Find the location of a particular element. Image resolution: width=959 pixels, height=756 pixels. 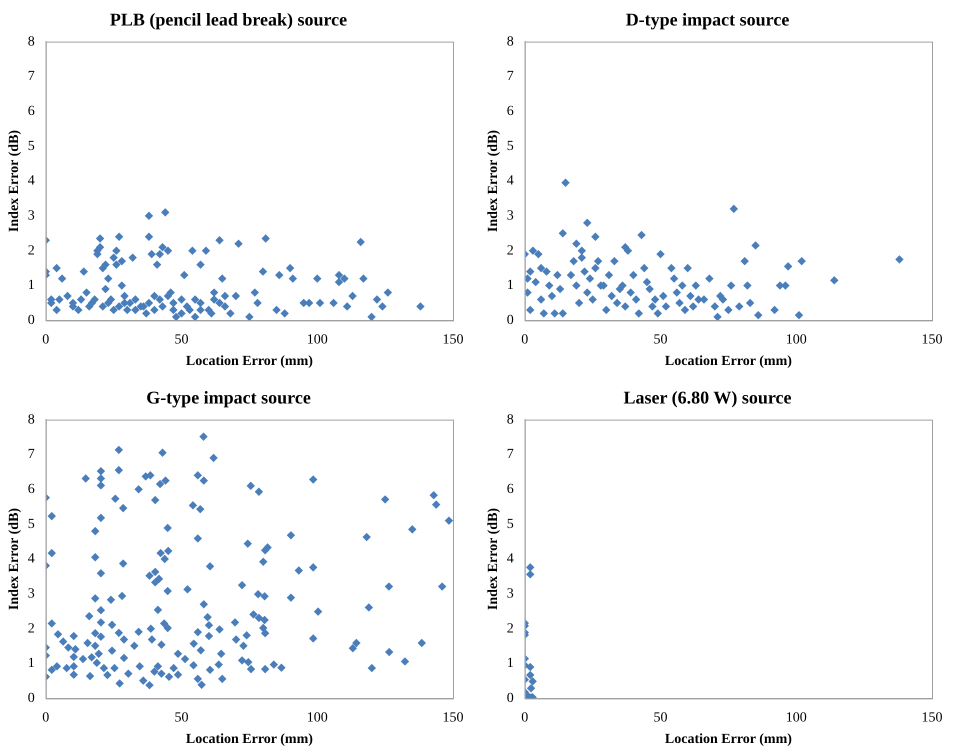

chart-title: Laser (6.80 W) source is located at coordinates (708, 397).